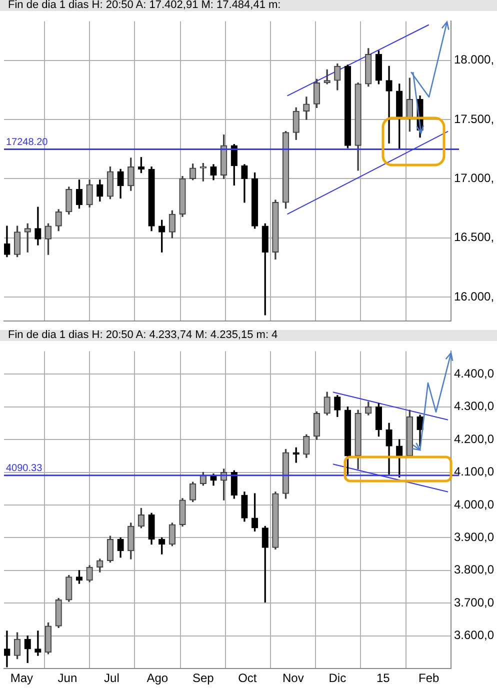 The width and height of the screenshot is (497, 689). I want to click on ref-line-label: 4090.33, so click(24, 468).